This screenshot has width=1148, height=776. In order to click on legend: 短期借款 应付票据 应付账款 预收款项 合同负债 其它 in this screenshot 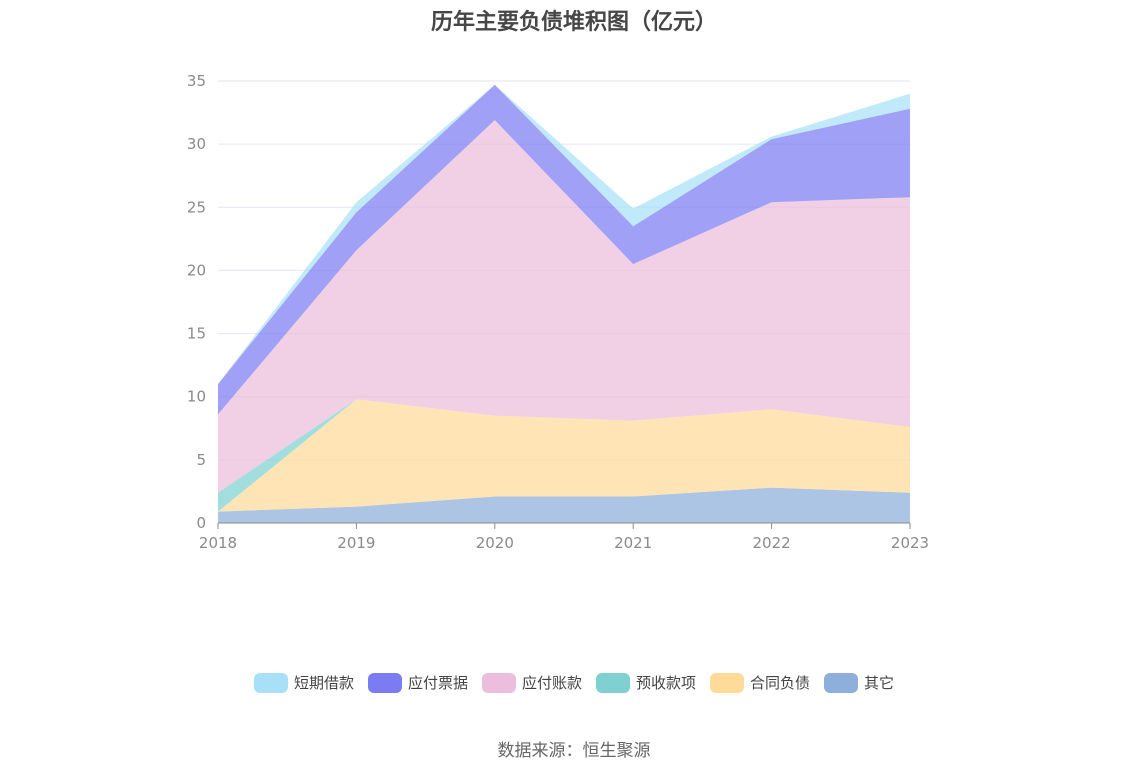, I will do `click(574, 682)`.